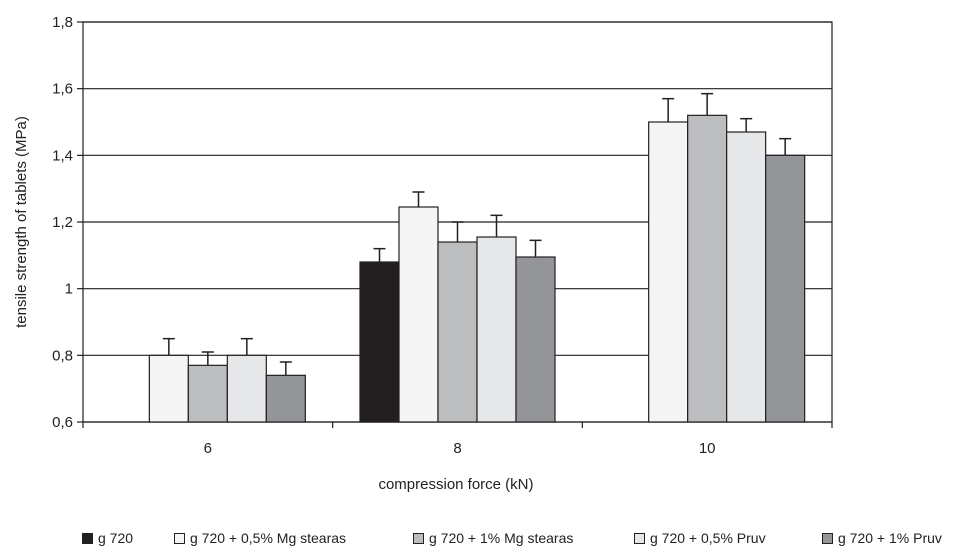  Describe the element at coordinates (890, 538) in the screenshot. I see `legend-label: g 720 + 1% Pruv` at that location.